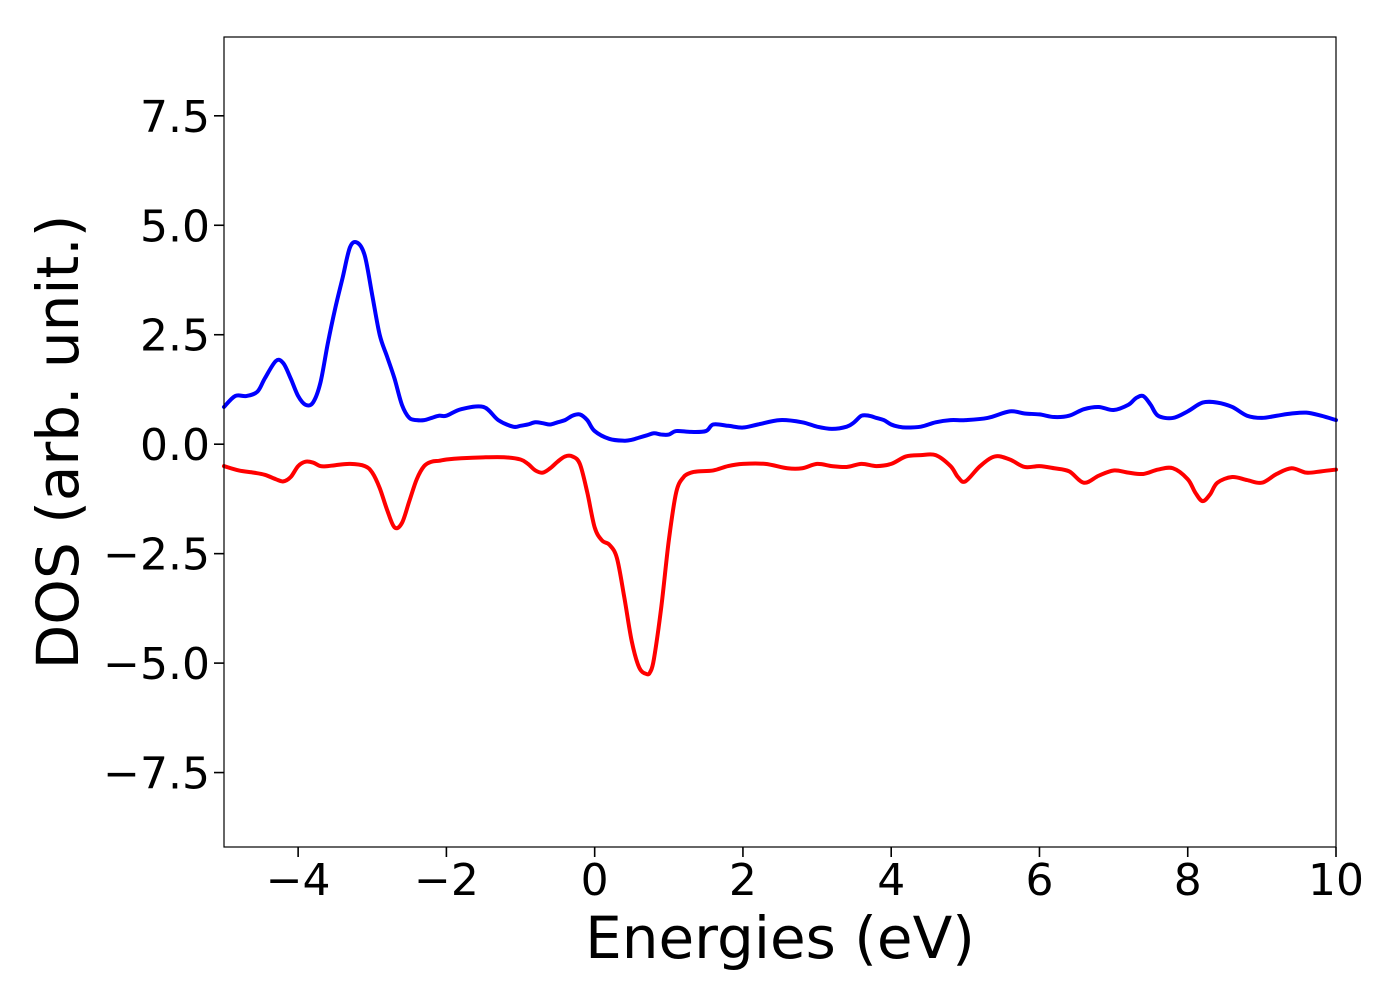 This screenshot has width=1400, height=1000. Describe the element at coordinates (743, 880) in the screenshot. I see `x-tick-label: 2` at that location.